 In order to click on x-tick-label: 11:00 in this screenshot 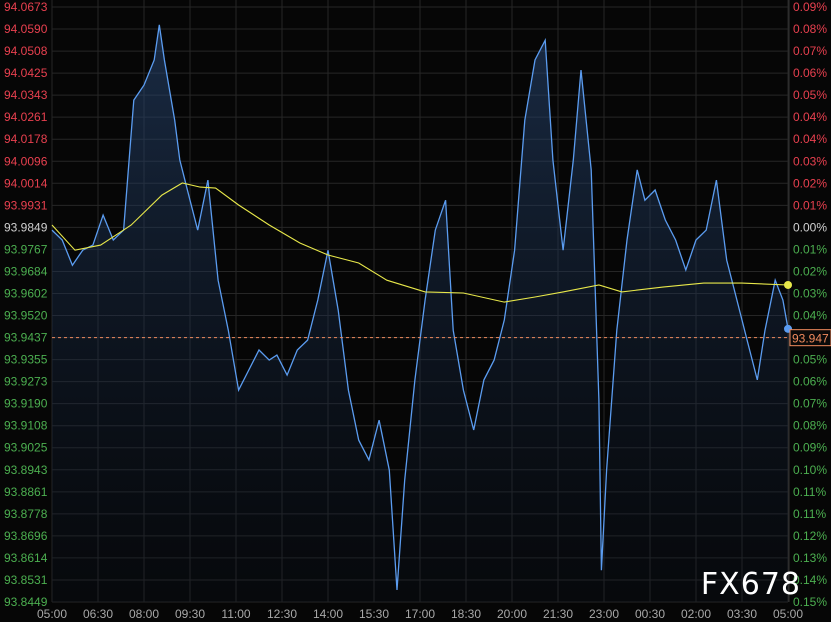, I will do `click(235, 614)`.